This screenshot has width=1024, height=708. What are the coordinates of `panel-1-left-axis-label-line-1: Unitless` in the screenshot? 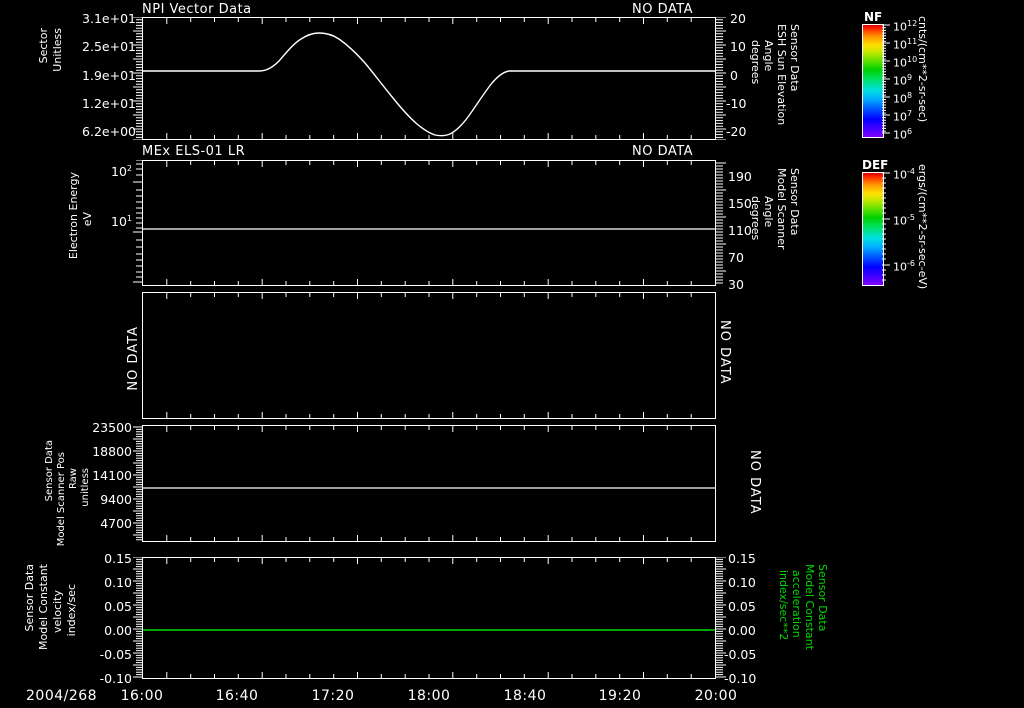 It's located at (57, 50).